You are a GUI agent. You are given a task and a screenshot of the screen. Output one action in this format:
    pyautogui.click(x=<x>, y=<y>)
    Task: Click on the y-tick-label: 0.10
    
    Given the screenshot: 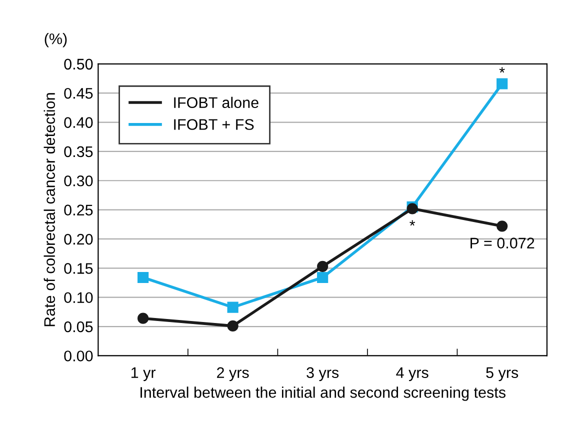 What is the action you would take?
    pyautogui.click(x=78, y=298)
    